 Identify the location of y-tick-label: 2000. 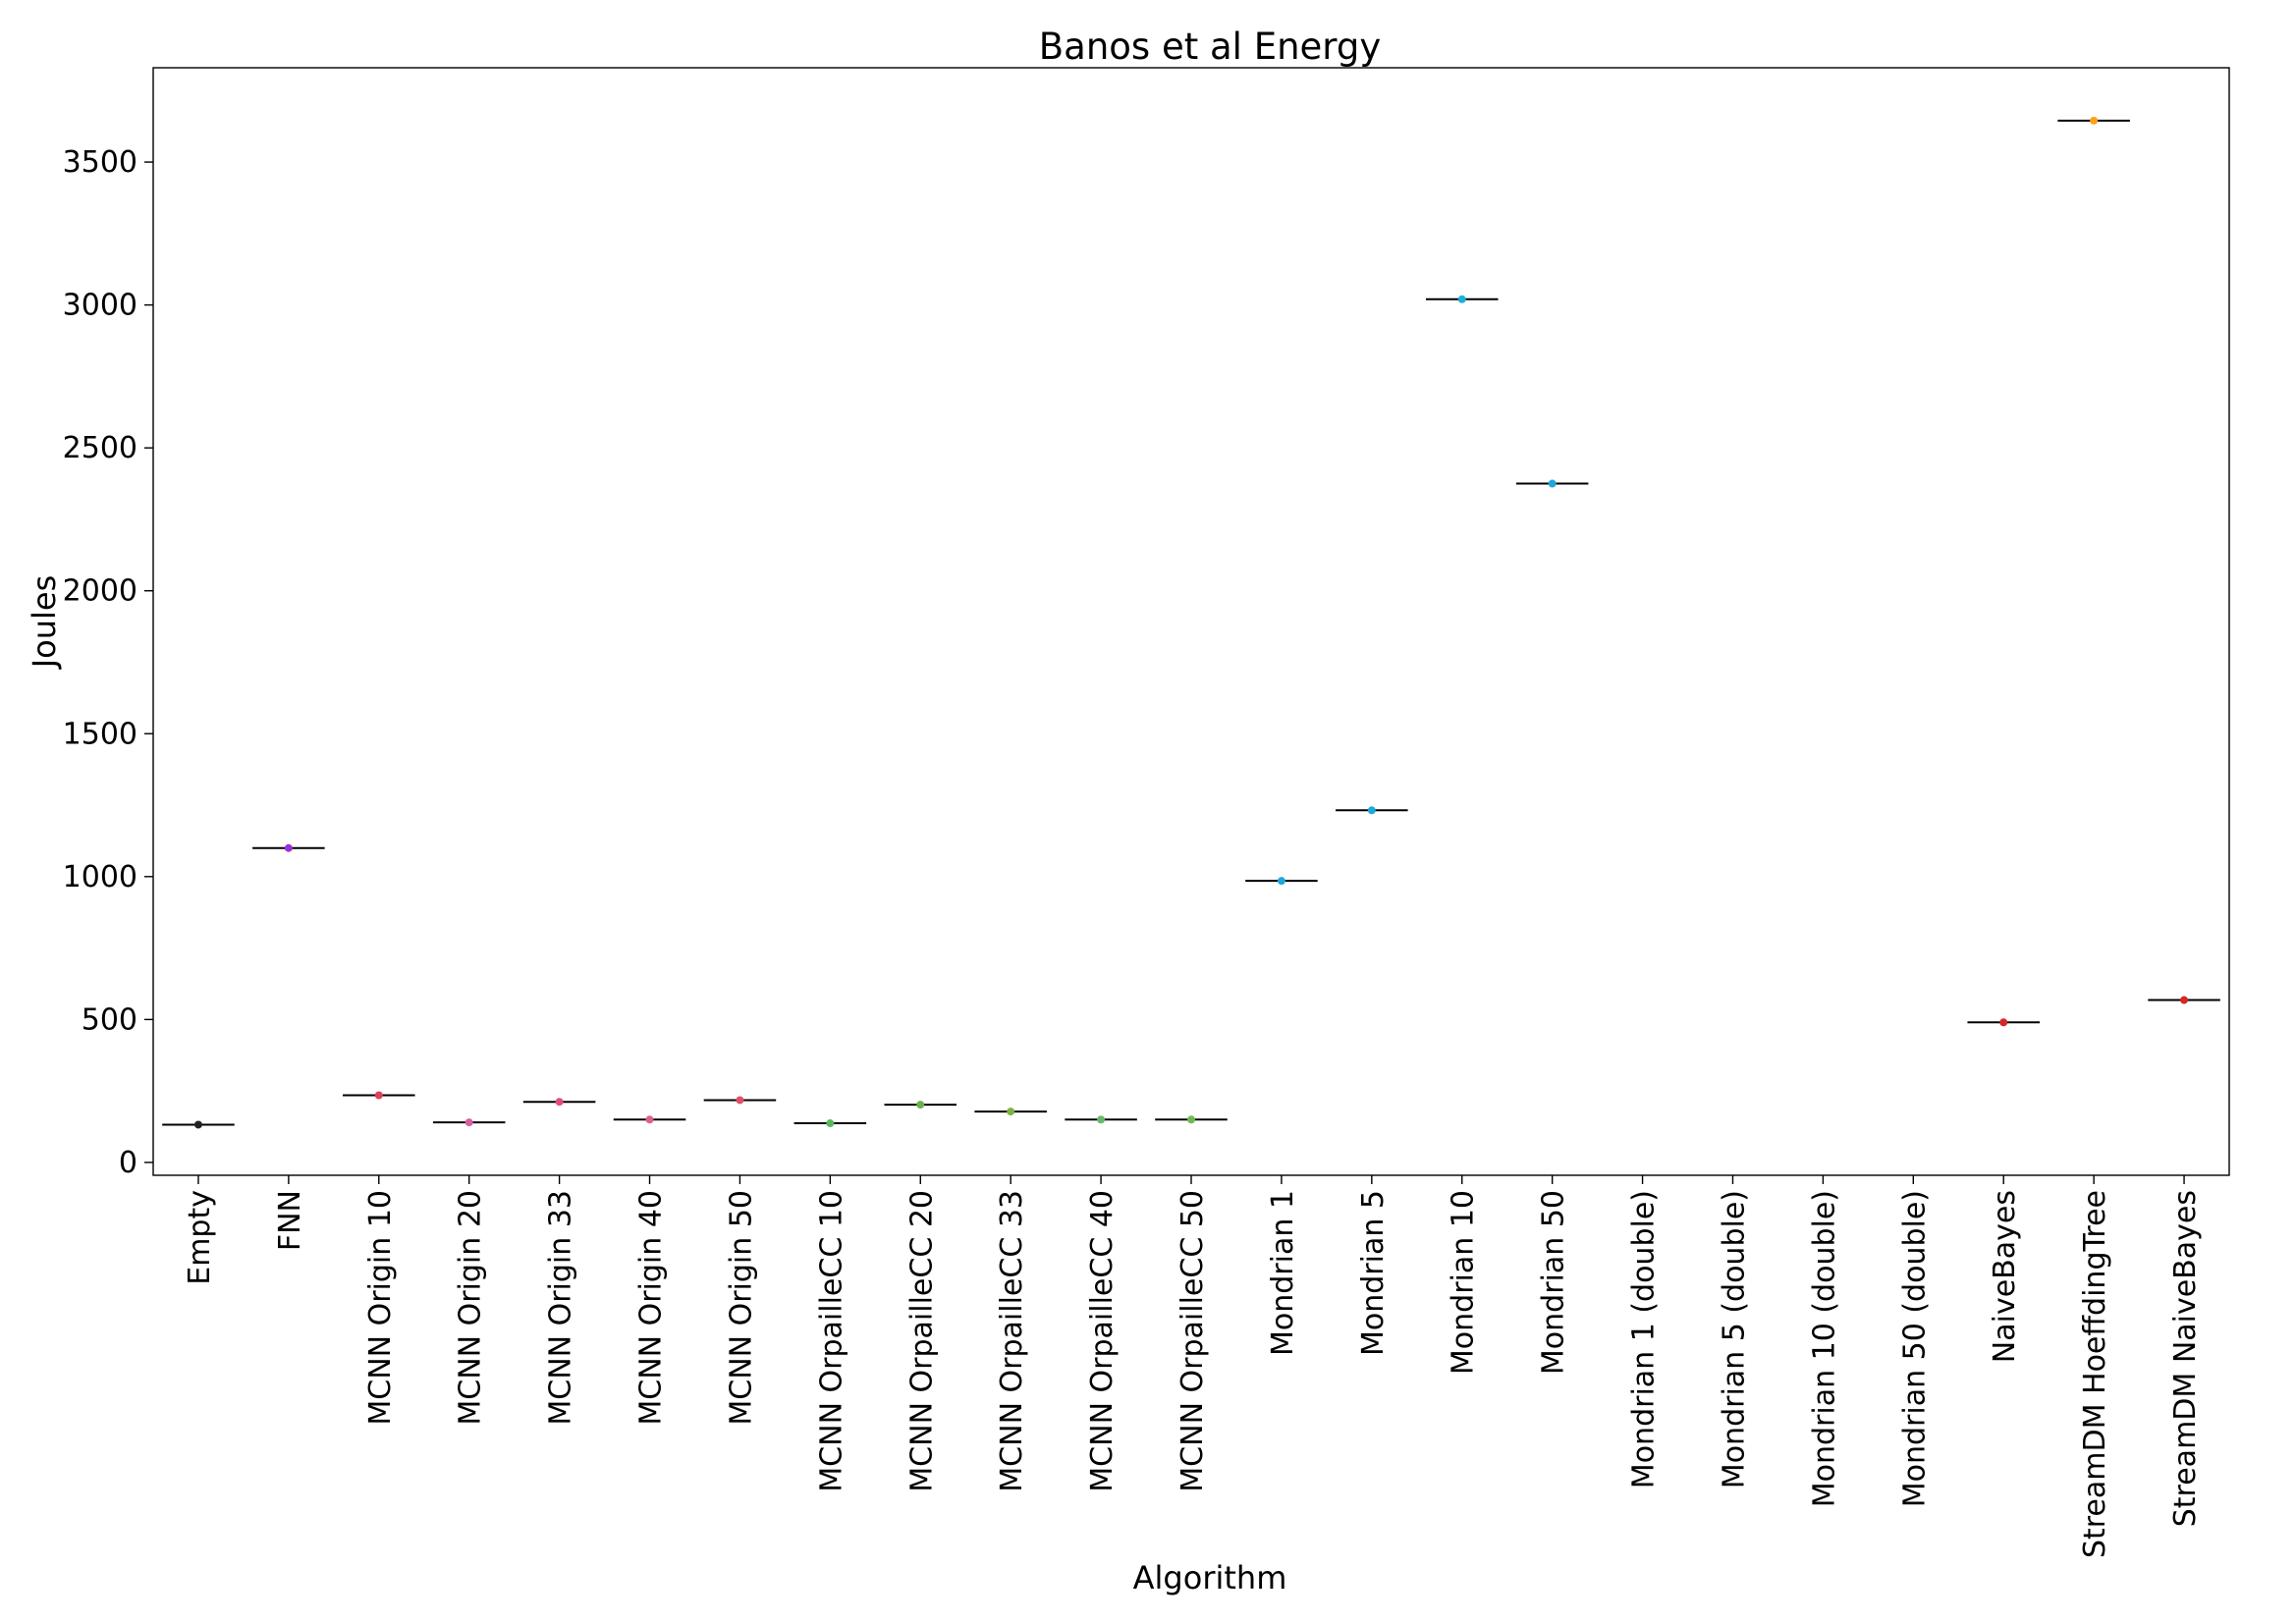
(100, 591).